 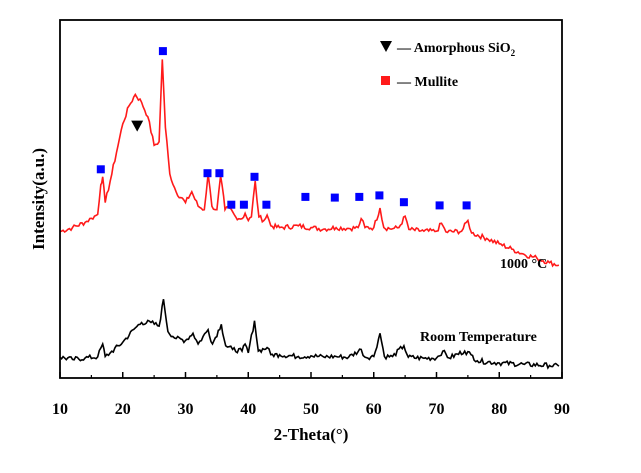 I want to click on legend-label-sio2: — Amorphous SiO2, so click(x=456, y=49).